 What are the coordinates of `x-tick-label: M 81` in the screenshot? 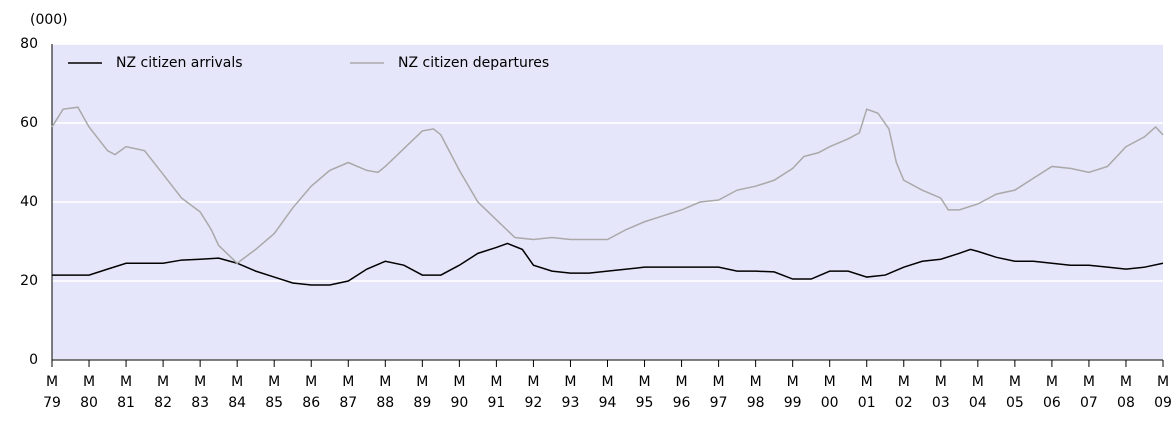 It's located at (126, 392).